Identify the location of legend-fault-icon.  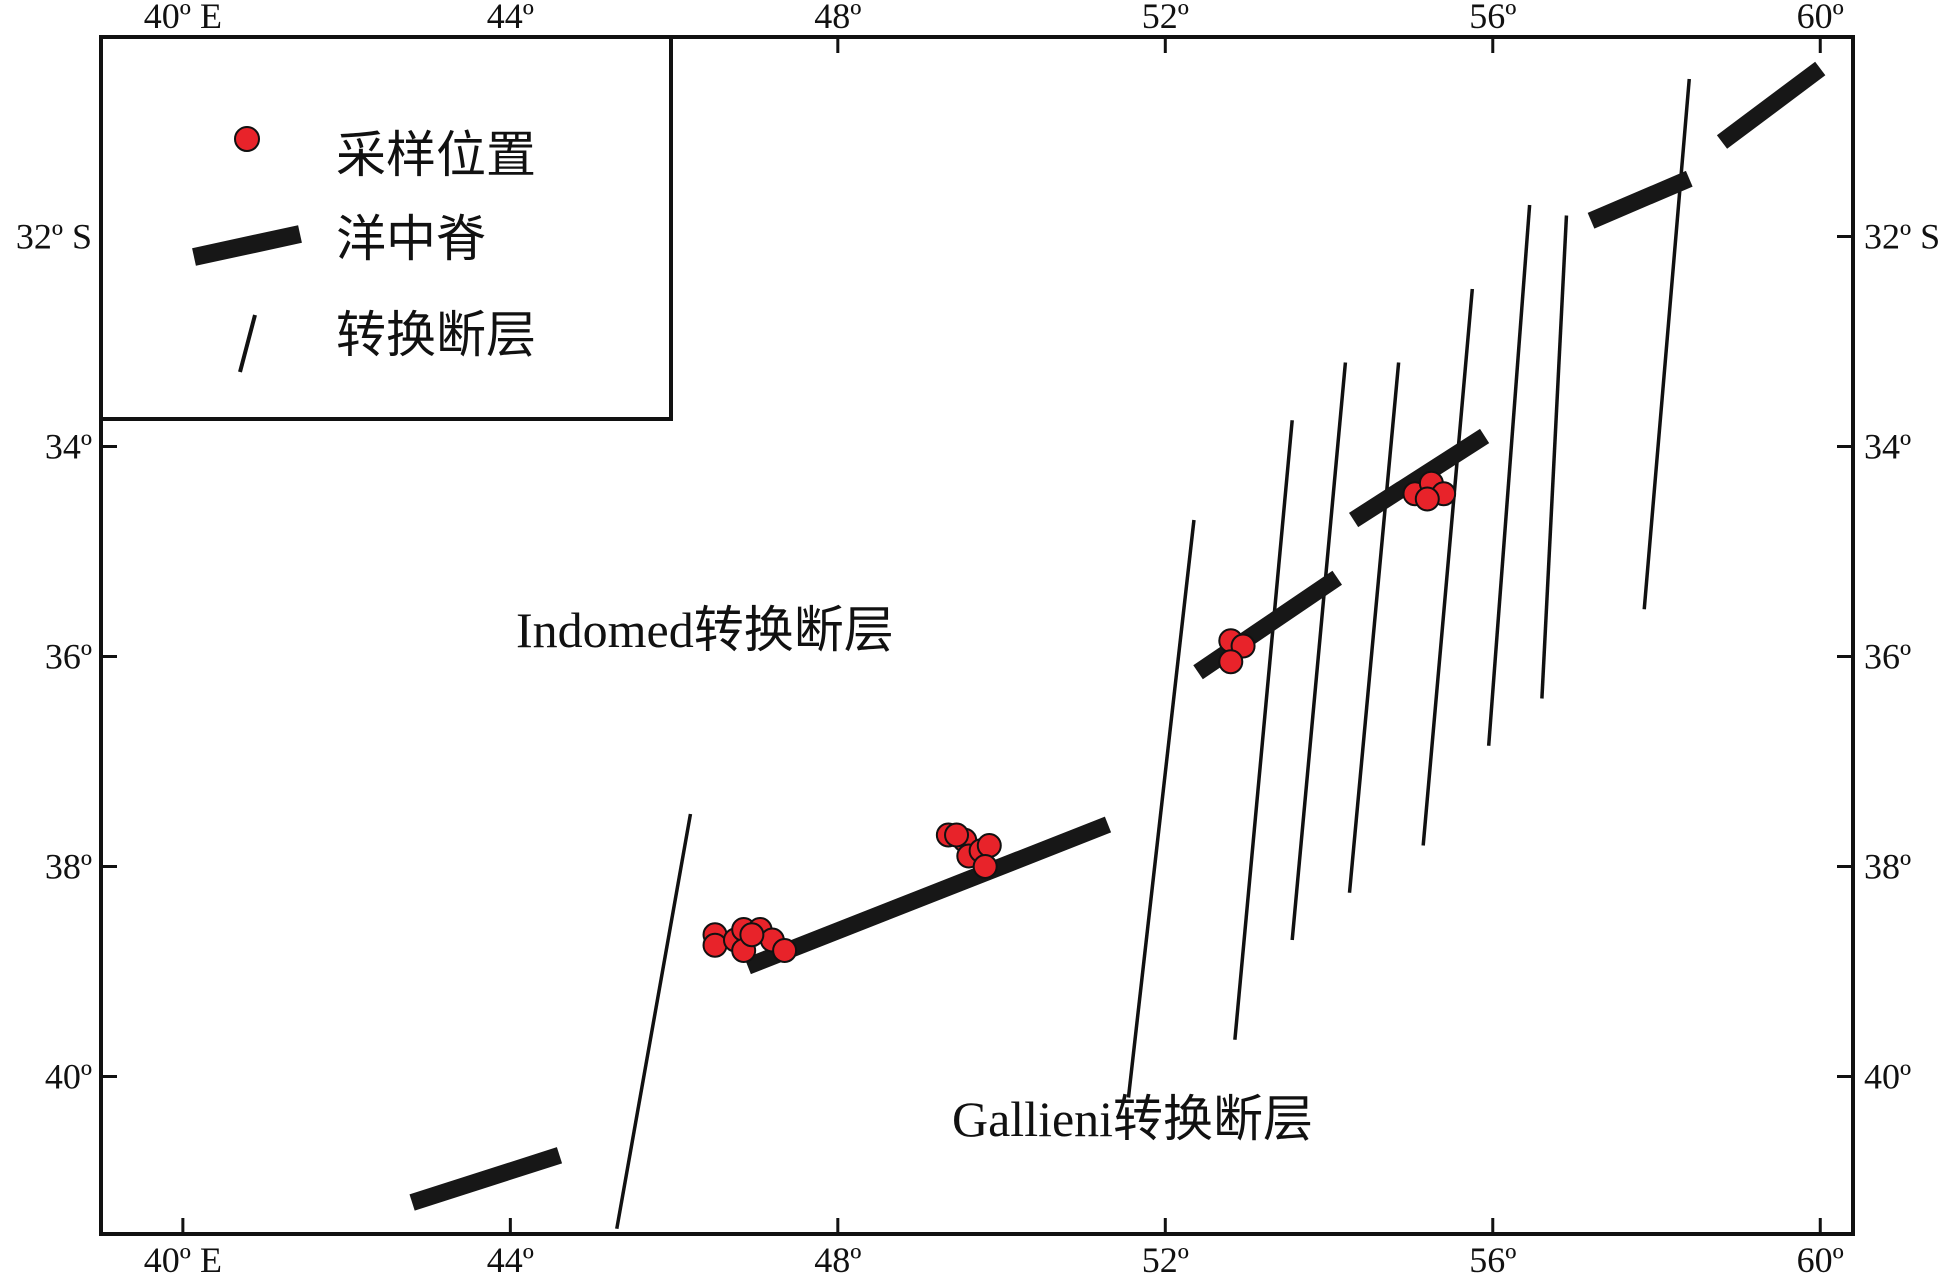
(247, 343).